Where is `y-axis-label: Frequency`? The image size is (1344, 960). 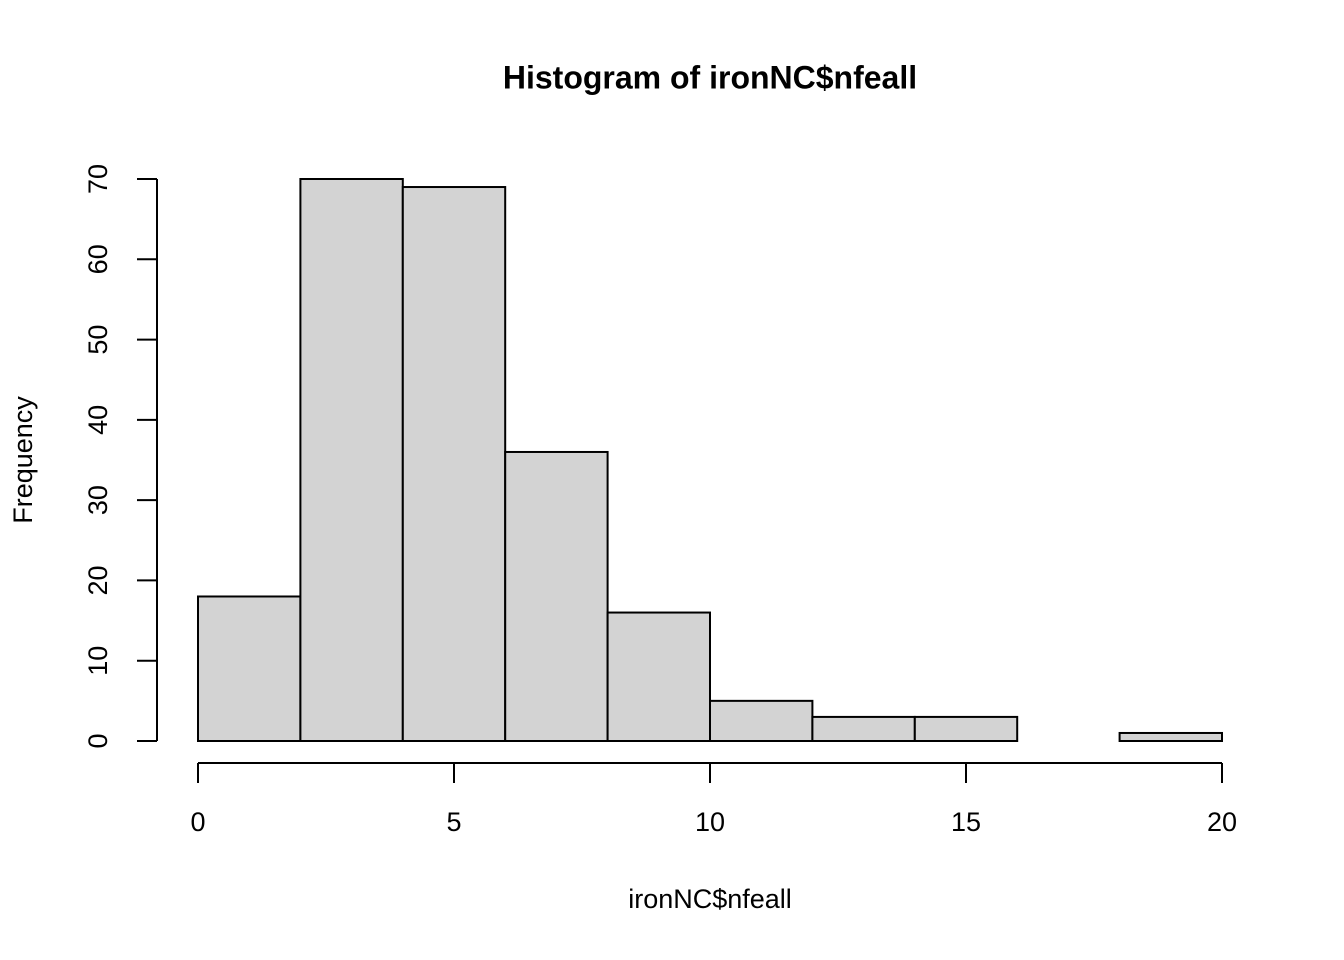 y-axis-label: Frequency is located at coordinates (23, 460).